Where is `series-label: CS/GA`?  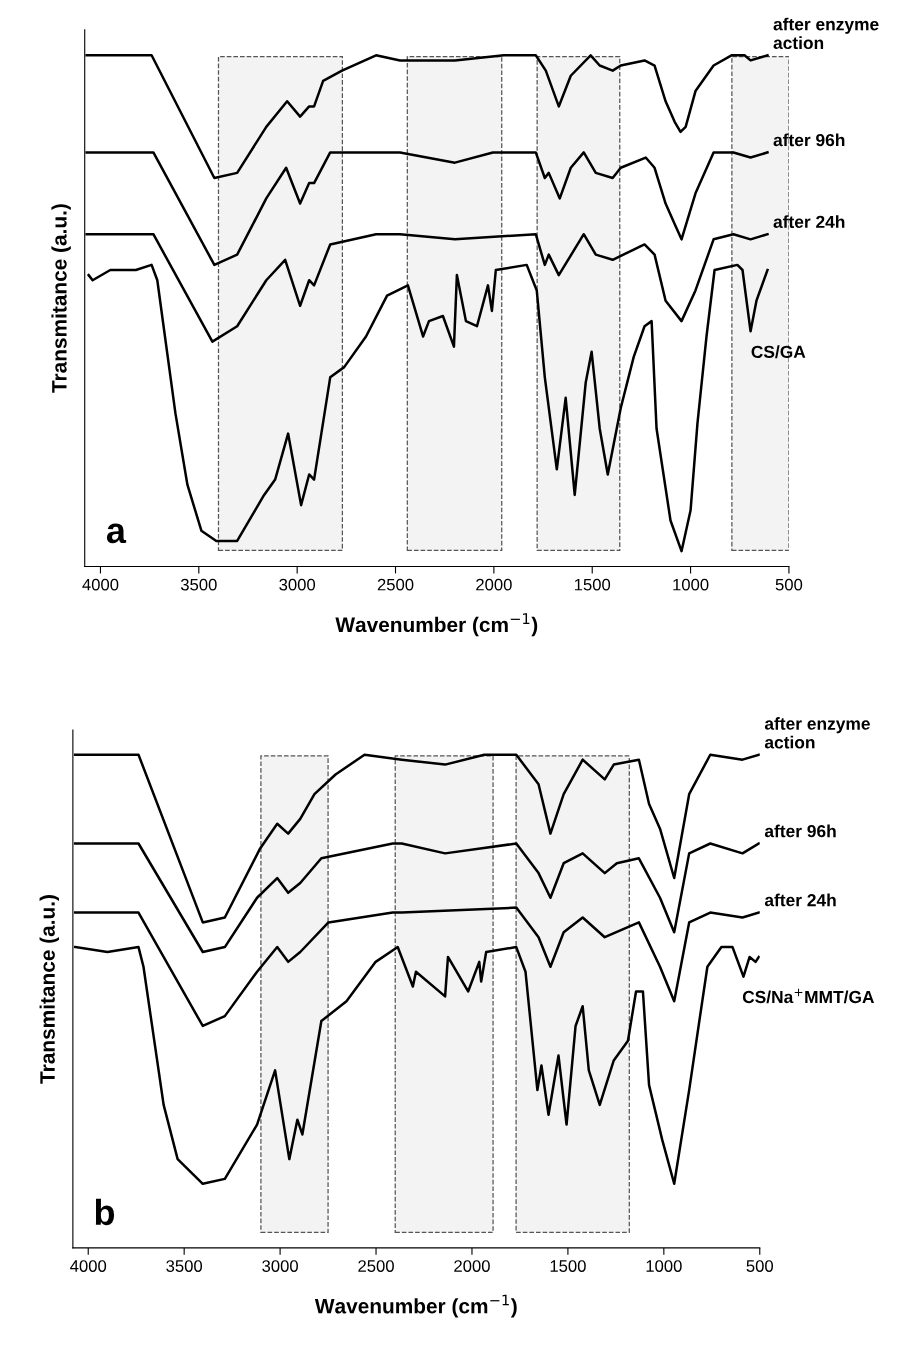 series-label: CS/GA is located at coordinates (778, 352).